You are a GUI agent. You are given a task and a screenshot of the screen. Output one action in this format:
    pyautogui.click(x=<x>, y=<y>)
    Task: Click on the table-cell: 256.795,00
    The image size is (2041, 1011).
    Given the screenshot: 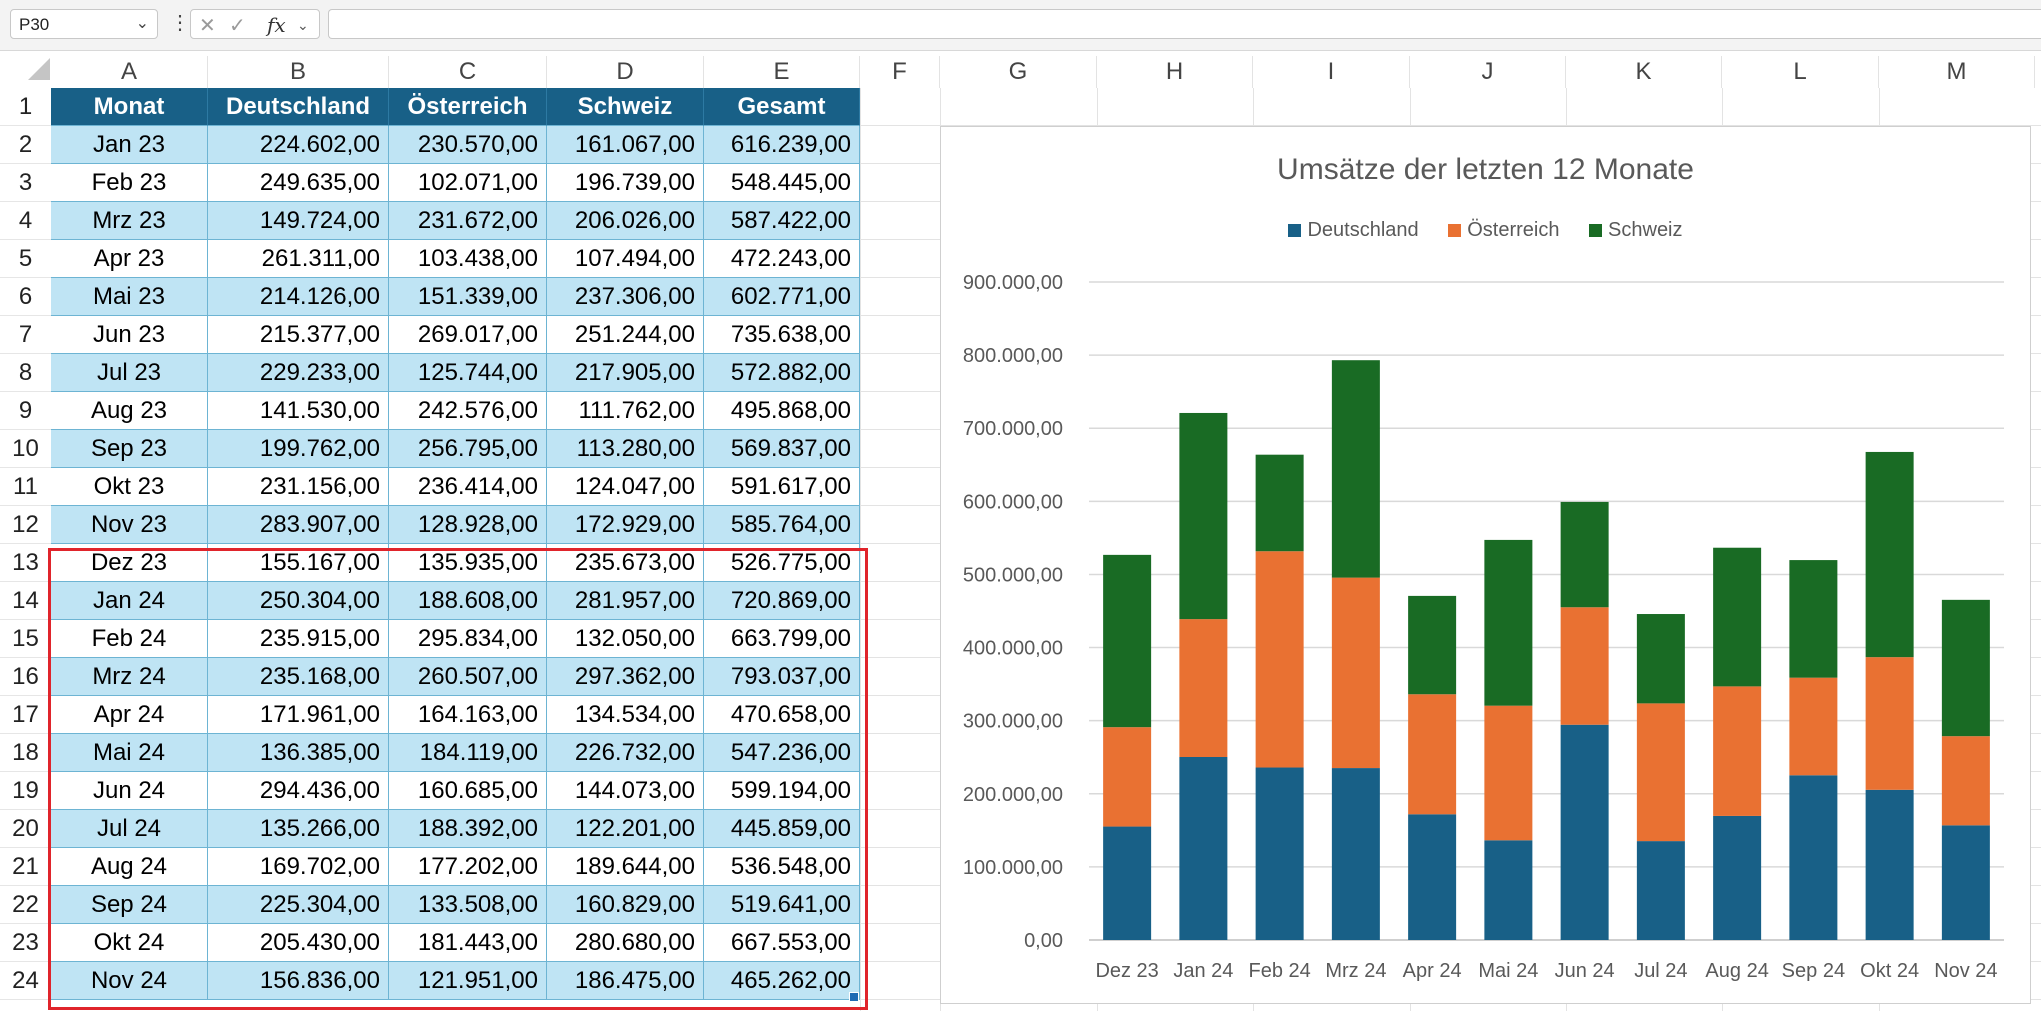 What is the action you would take?
    pyautogui.click(x=468, y=449)
    